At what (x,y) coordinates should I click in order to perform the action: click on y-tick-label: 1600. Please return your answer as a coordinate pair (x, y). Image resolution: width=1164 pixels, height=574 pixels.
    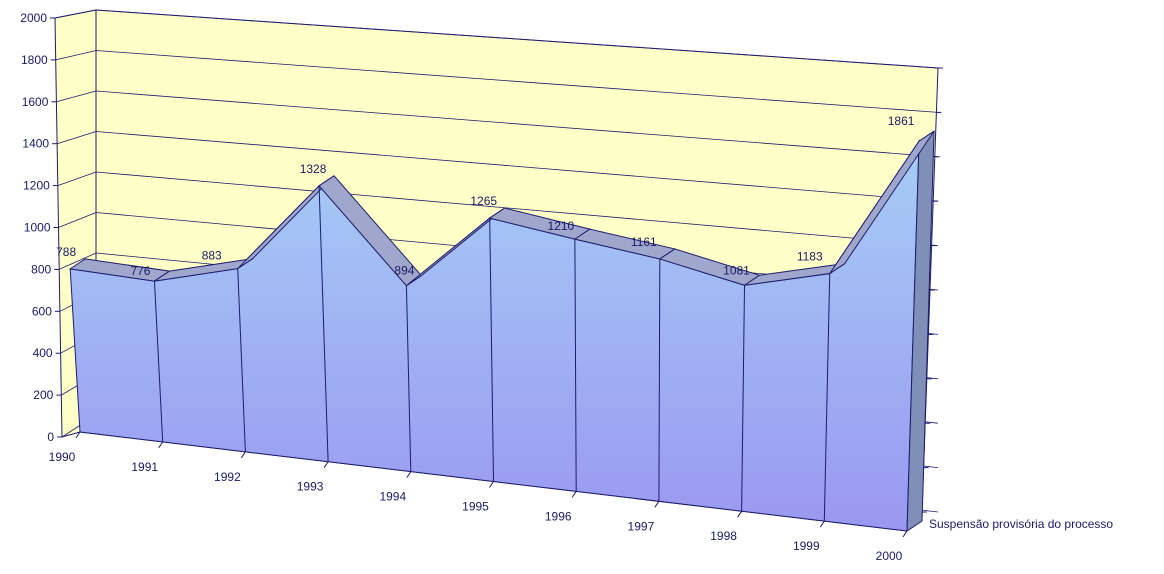
    Looking at the image, I should click on (35, 102).